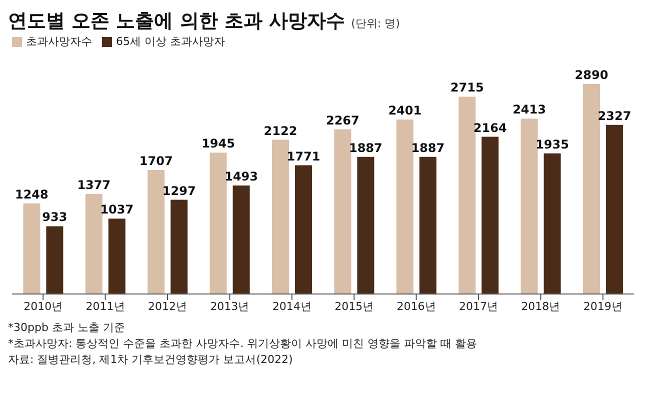 The image size is (658, 396). I want to click on text: *30ppb 초과 노출 기준, so click(67, 328).